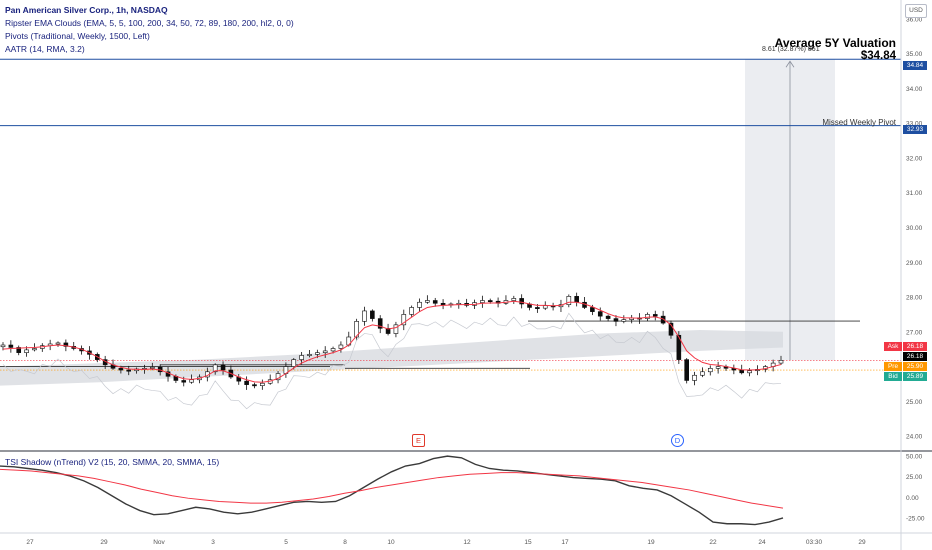  I want to click on time-tick-label: 5, so click(286, 542).